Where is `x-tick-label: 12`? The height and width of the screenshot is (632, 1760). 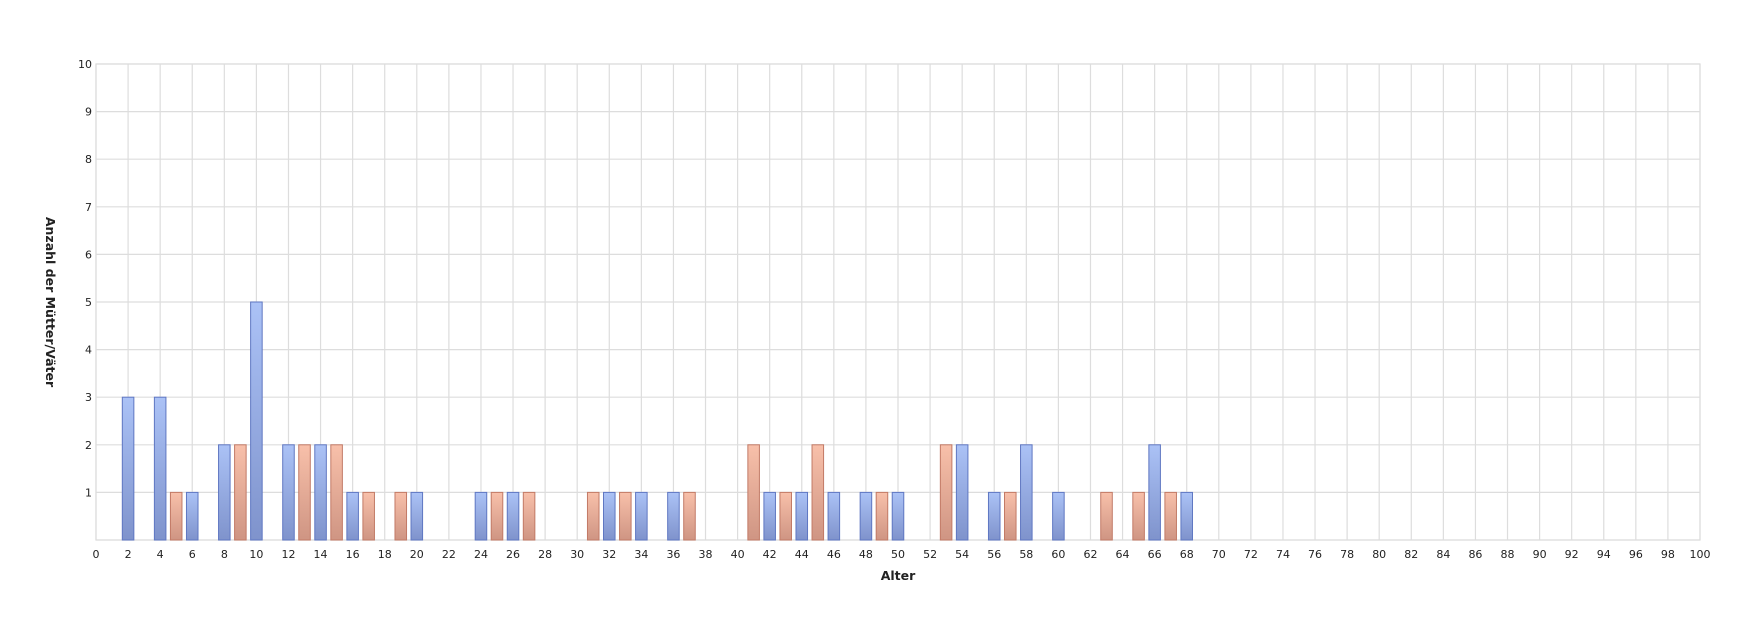
x-tick-label: 12 is located at coordinates (288, 554).